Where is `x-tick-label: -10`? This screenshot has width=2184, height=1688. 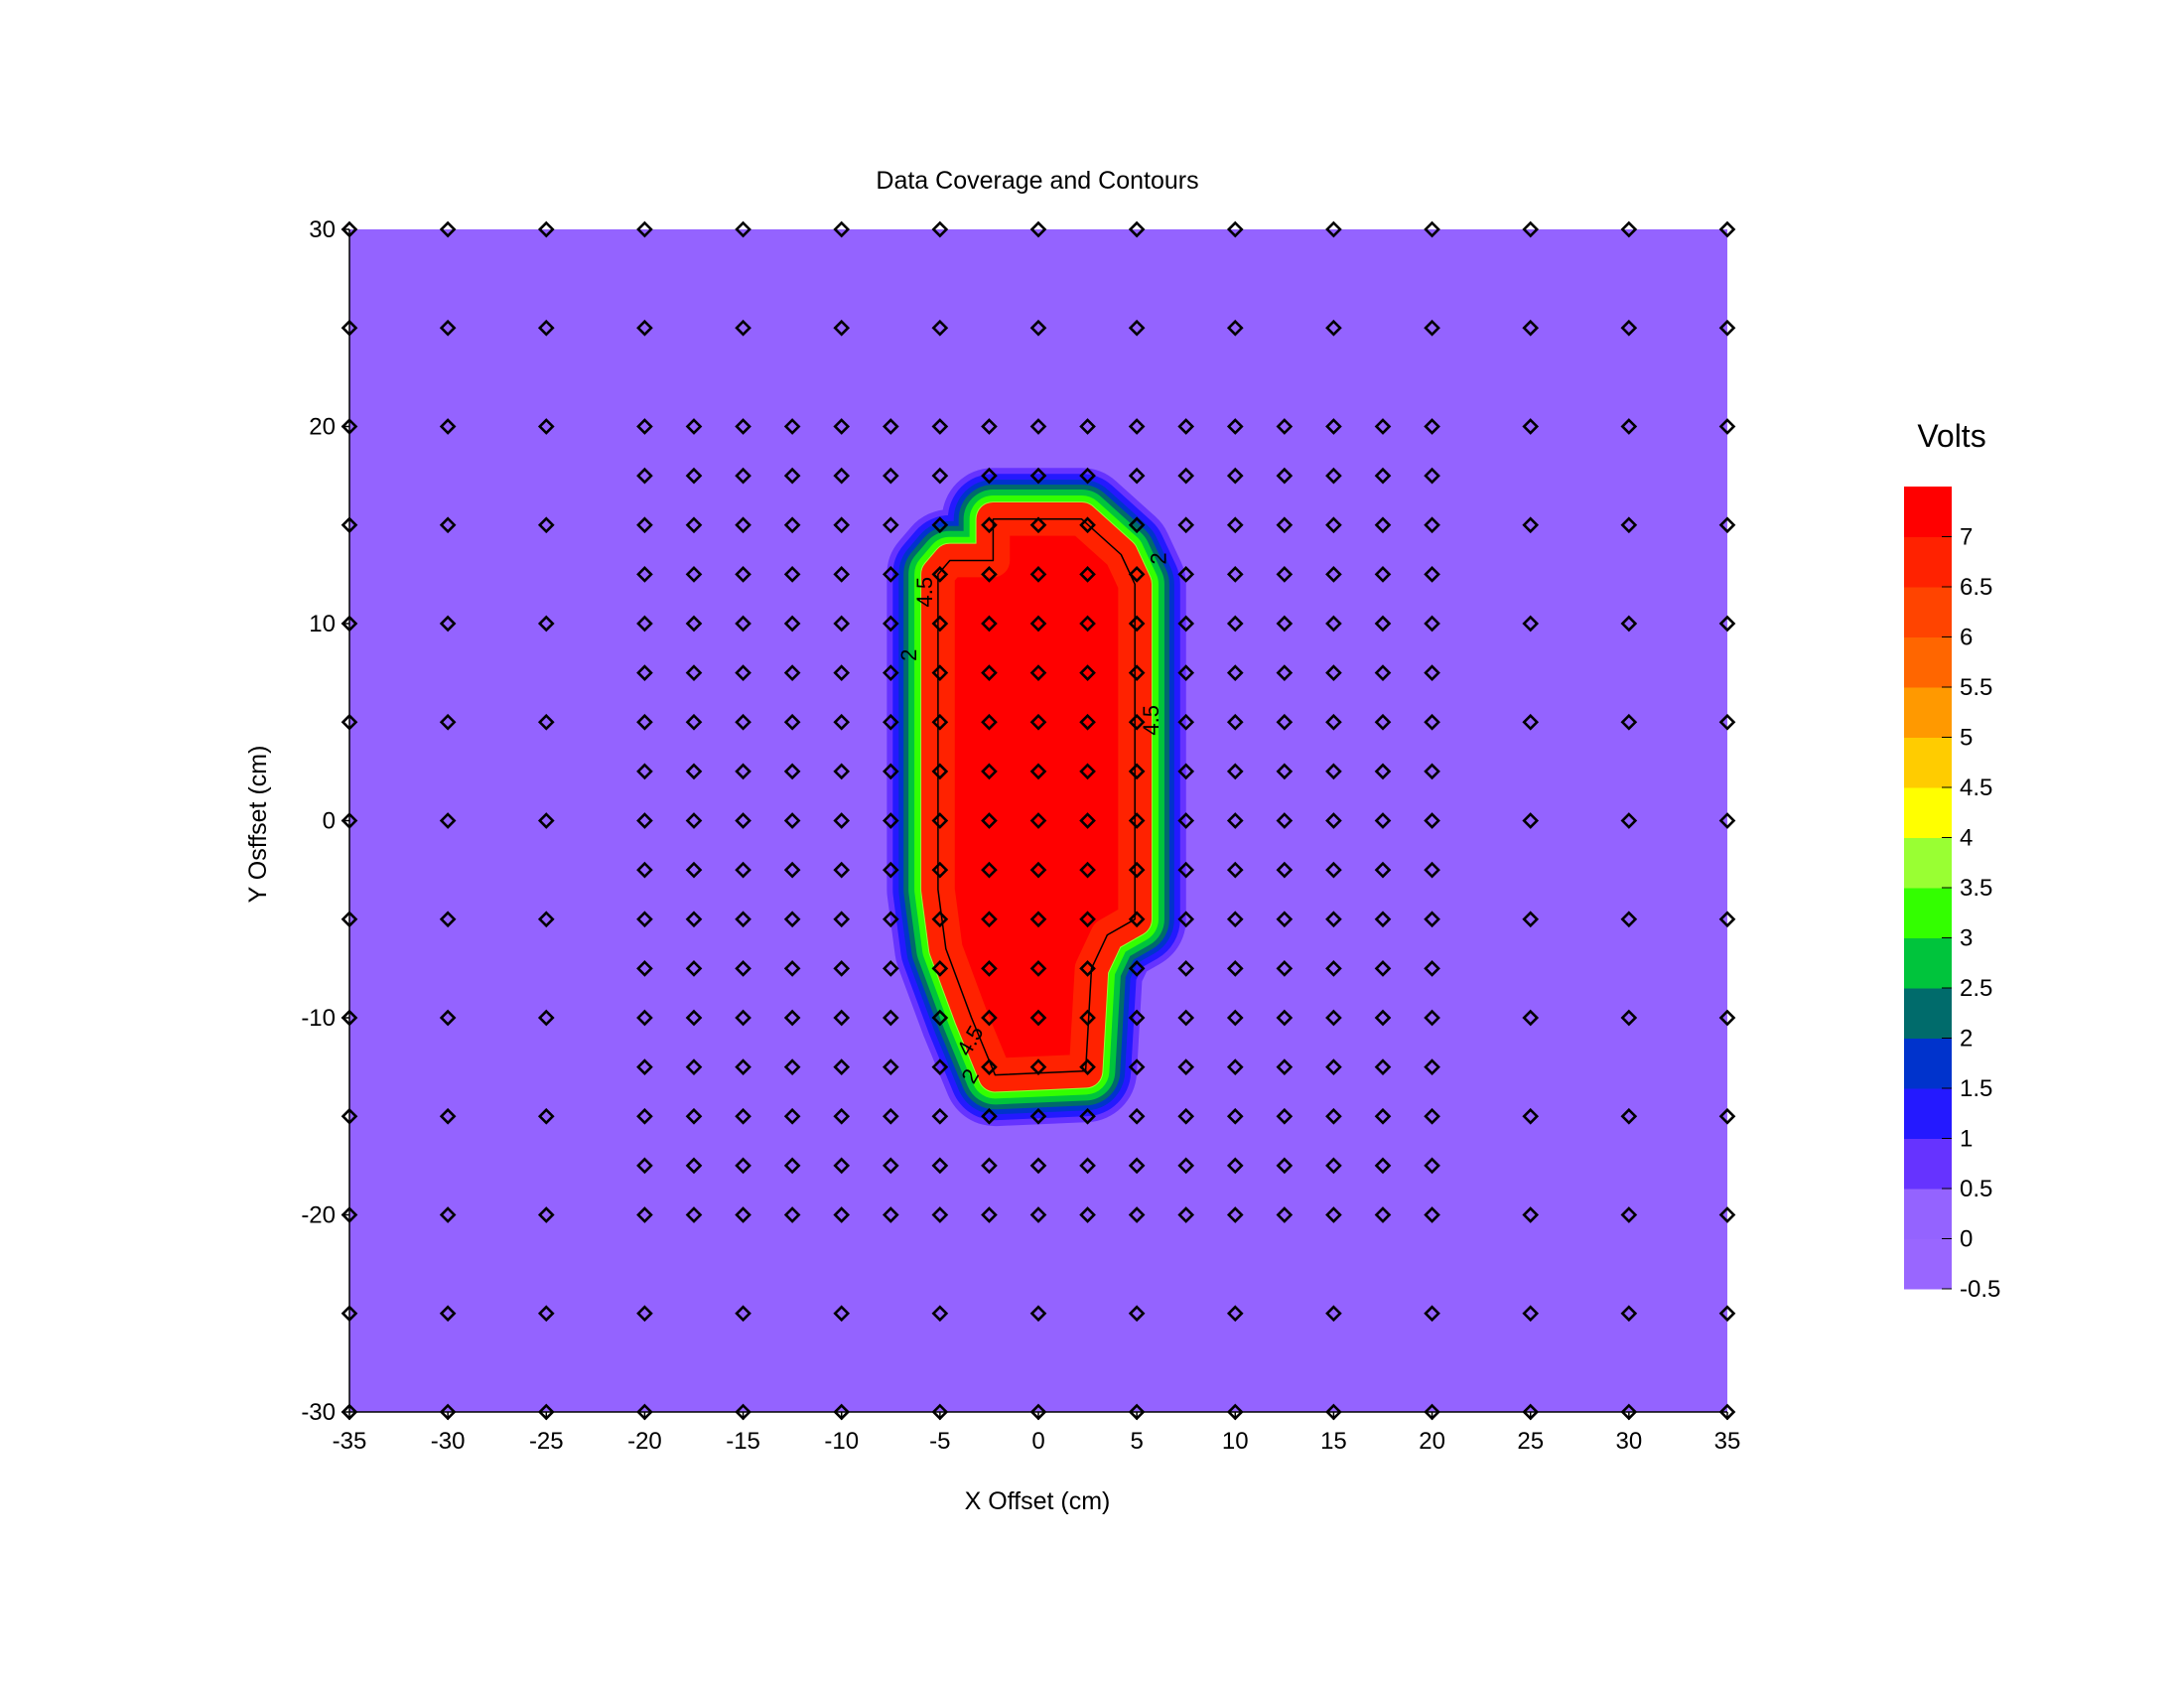 x-tick-label: -10 is located at coordinates (841, 1441).